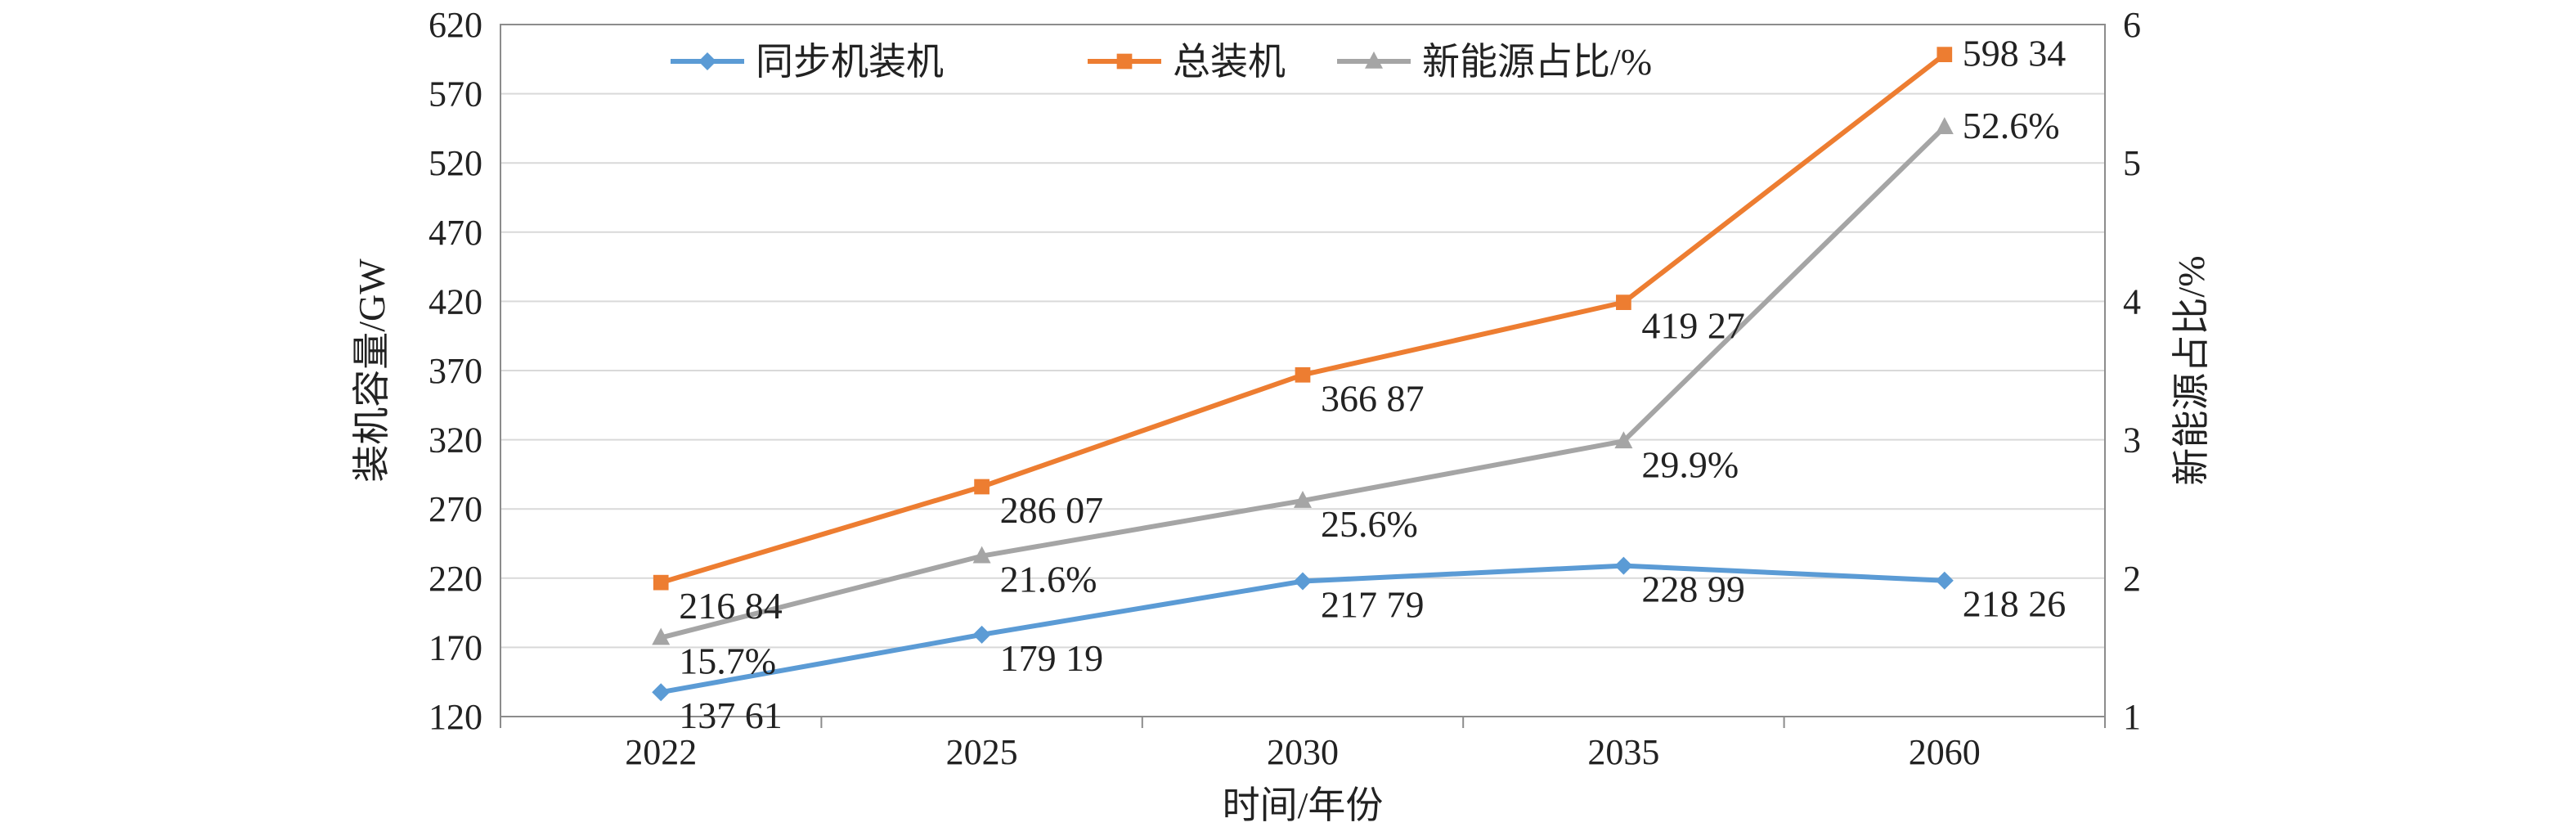  Describe the element at coordinates (455, 509) in the screenshot. I see `y-tick-label: 270` at that location.